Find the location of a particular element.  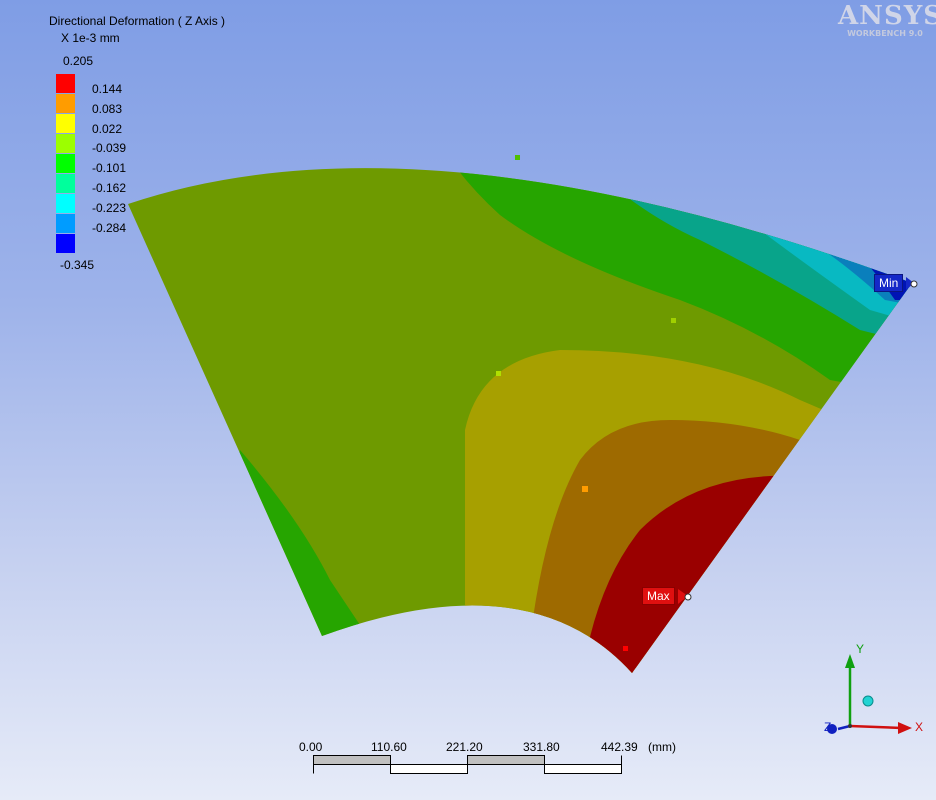

legend-value: 0.022 is located at coordinates (107, 129).